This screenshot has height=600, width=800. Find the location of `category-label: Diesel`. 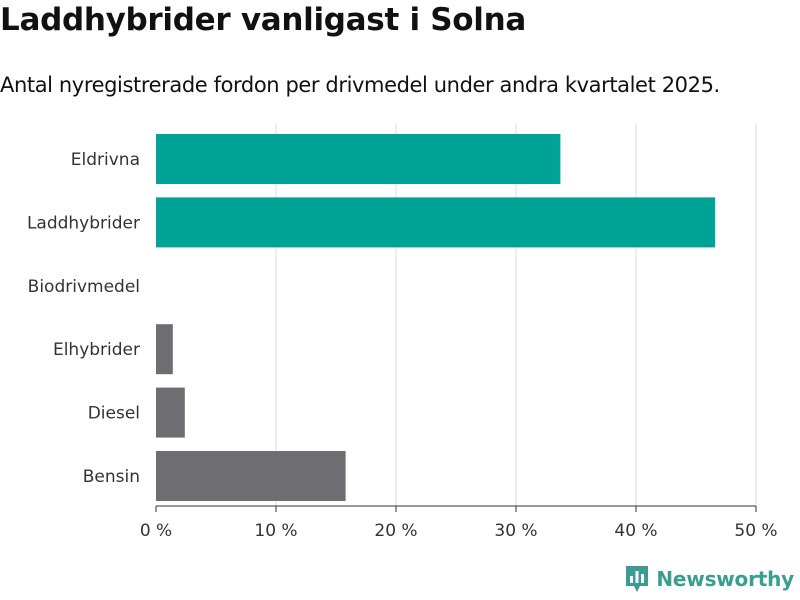

category-label: Diesel is located at coordinates (114, 414).